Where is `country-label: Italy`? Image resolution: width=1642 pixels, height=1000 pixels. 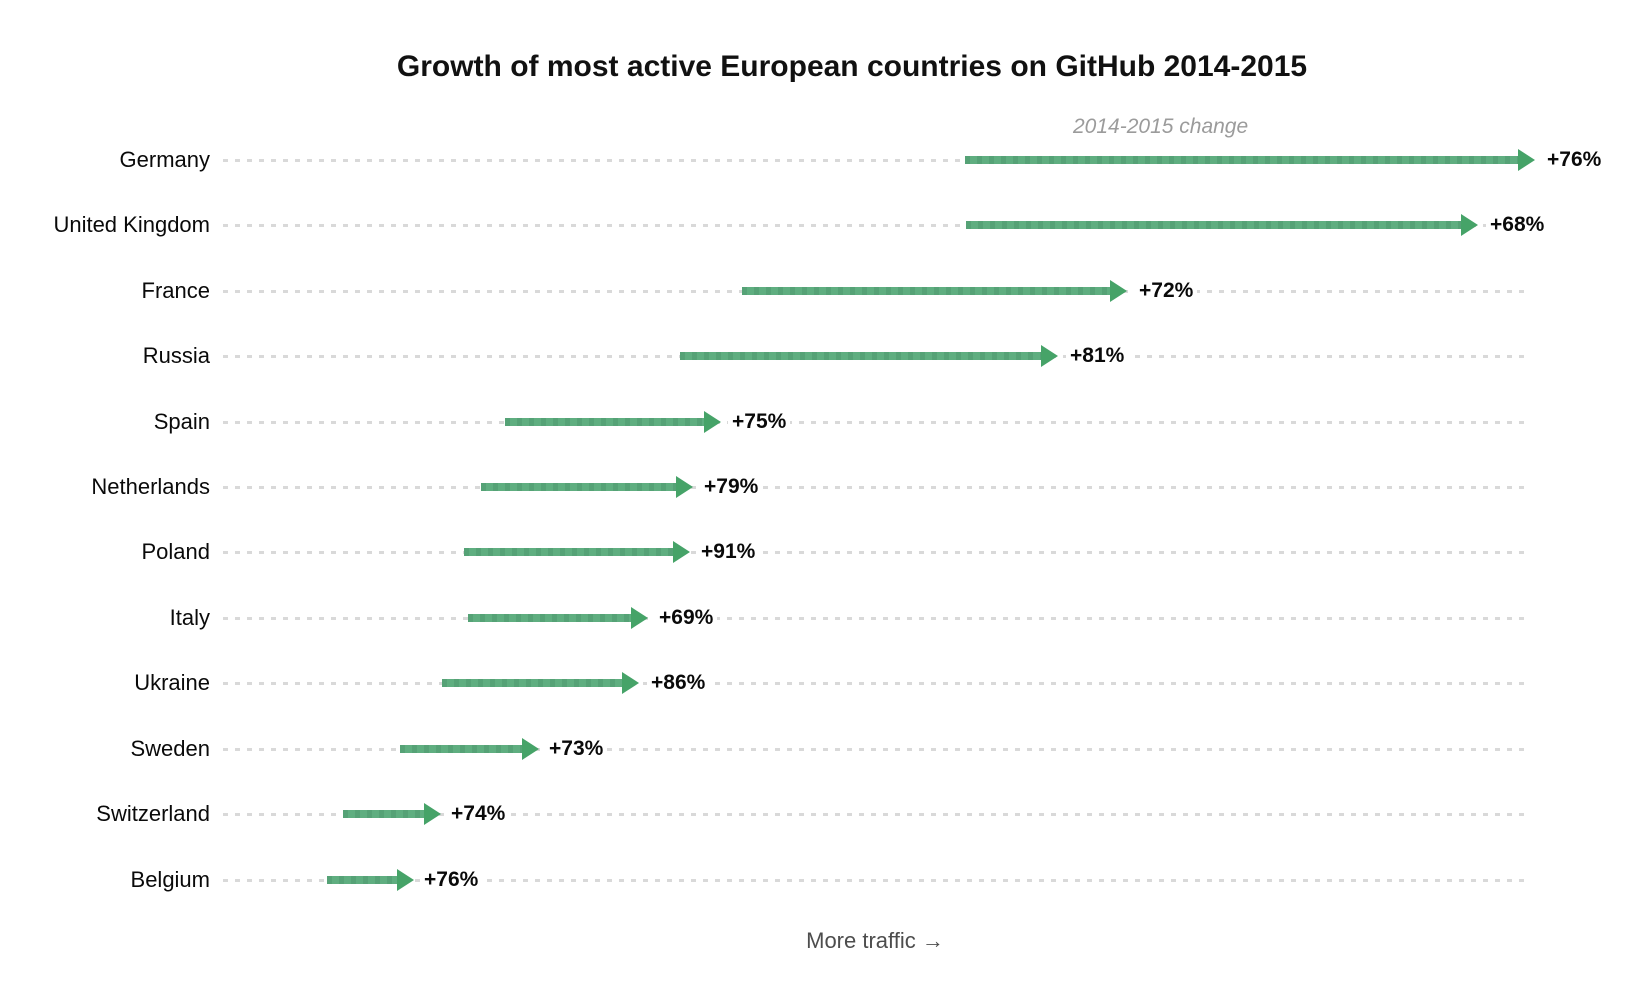 country-label: Italy is located at coordinates (189, 617).